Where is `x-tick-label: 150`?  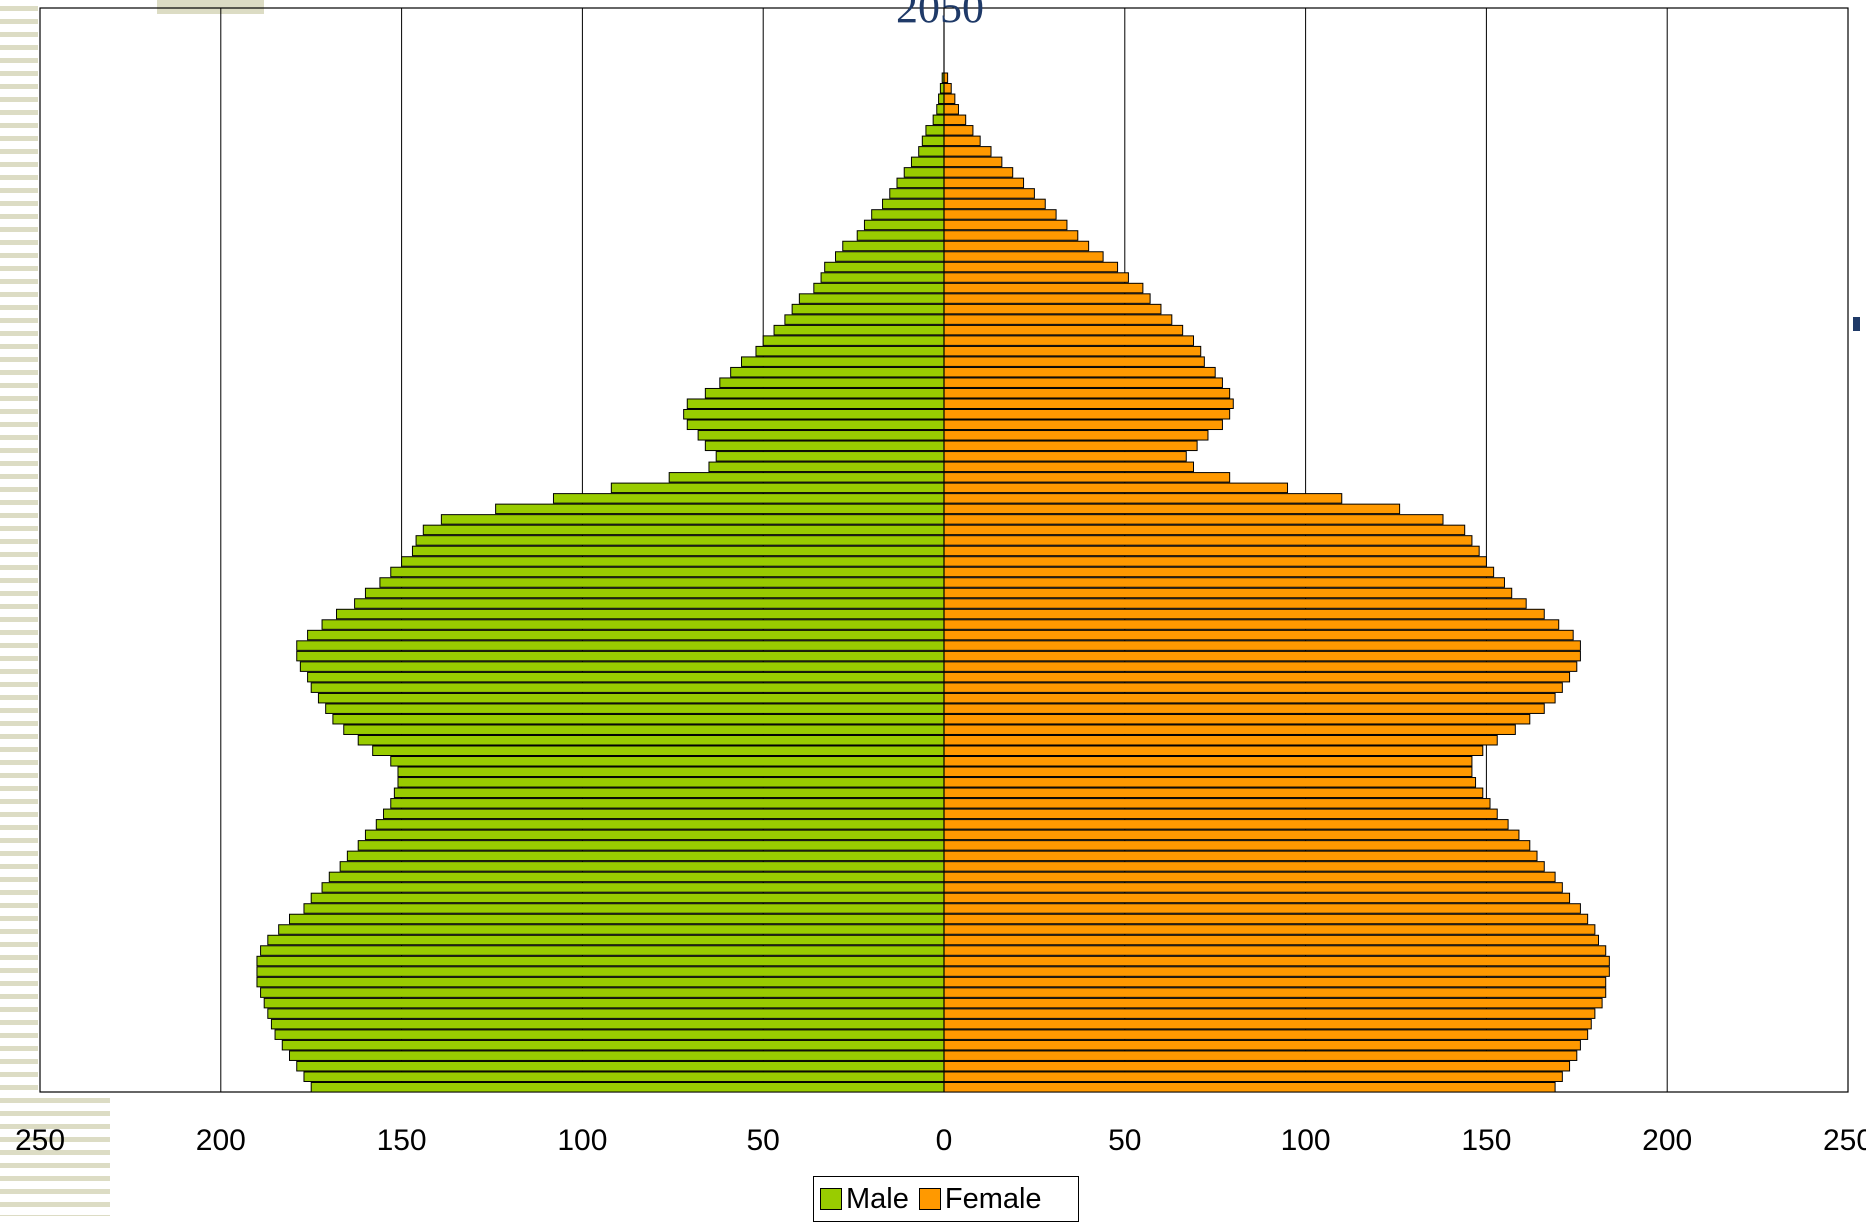 x-tick-label: 150 is located at coordinates (402, 1140).